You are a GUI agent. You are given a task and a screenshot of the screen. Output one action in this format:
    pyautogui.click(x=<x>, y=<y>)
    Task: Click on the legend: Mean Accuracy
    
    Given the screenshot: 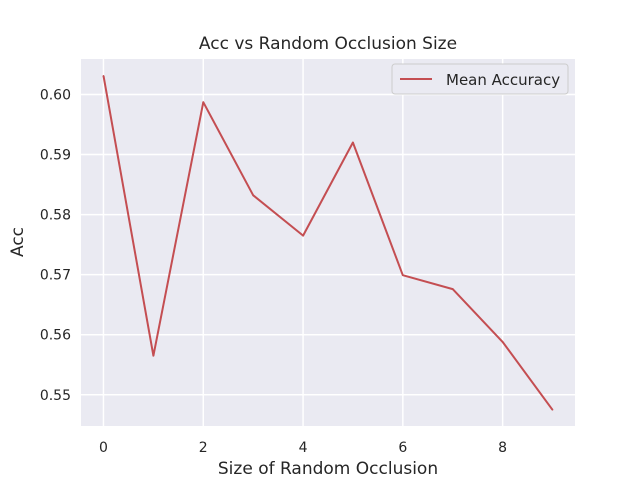 What is the action you would take?
    pyautogui.click(x=480, y=79)
    